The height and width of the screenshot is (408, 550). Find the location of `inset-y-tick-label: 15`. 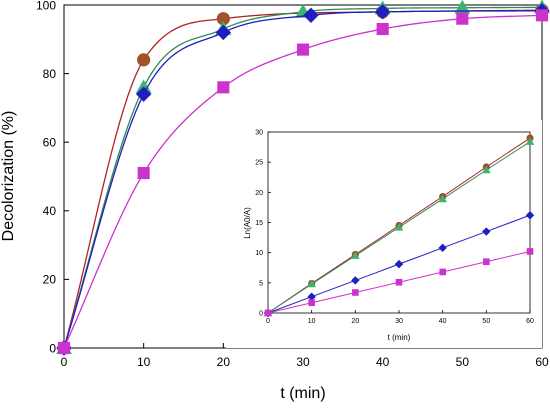

inset-y-tick-label: 15 is located at coordinates (259, 223).